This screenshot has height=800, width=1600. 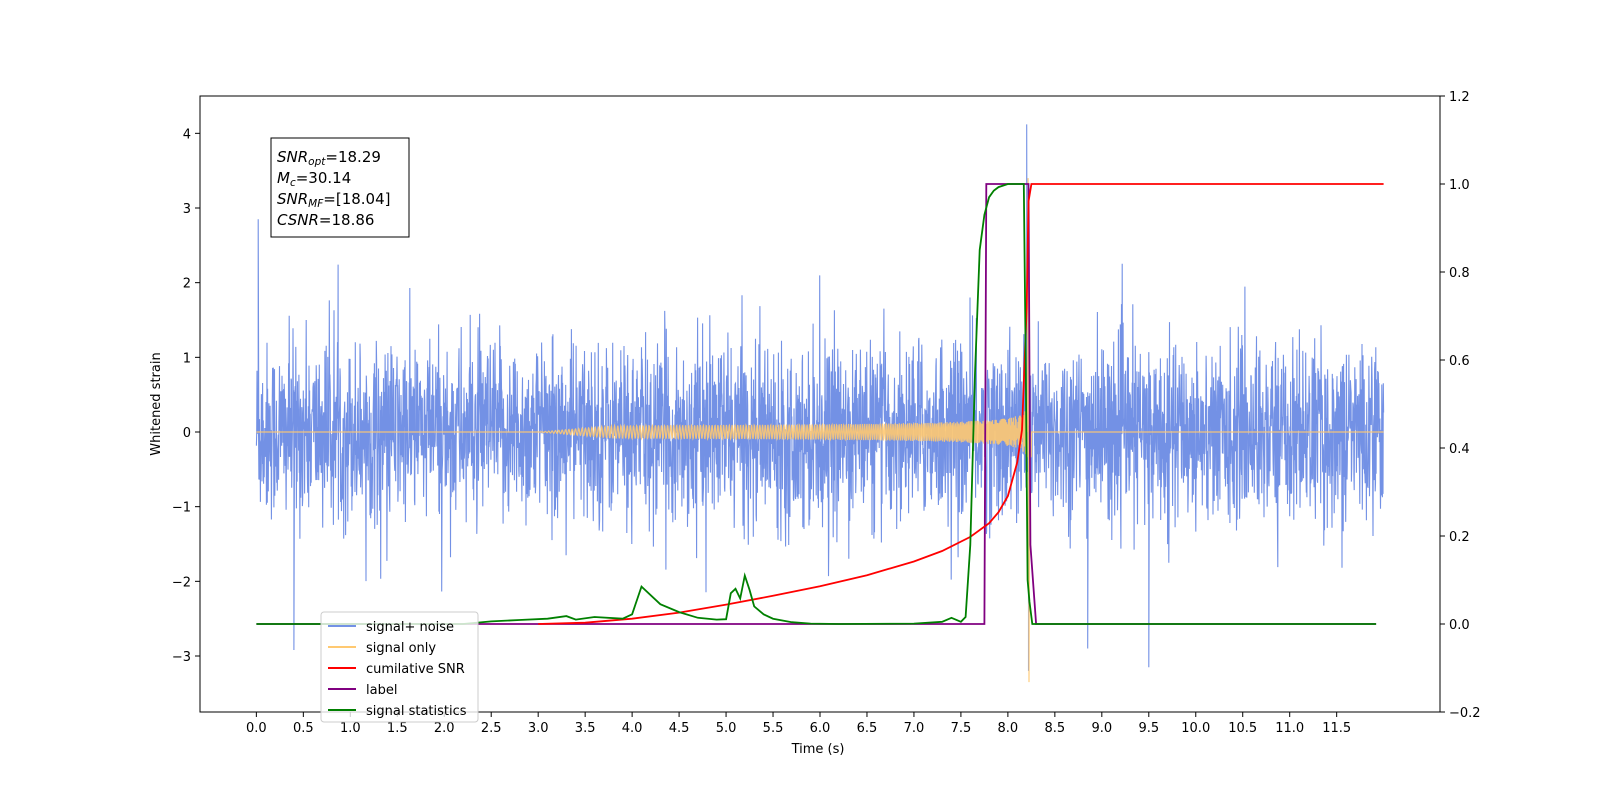 I want to click on x-tick-label: 7.5, so click(x=961, y=728).